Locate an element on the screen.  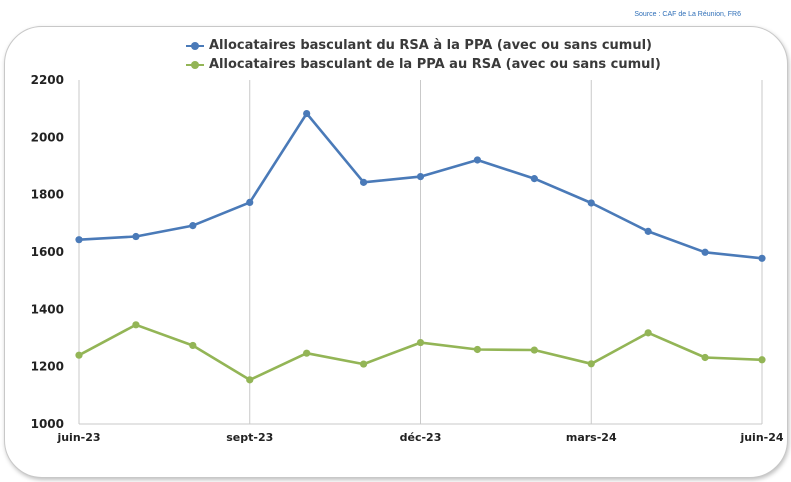
y-tick-label: 1800 is located at coordinates (47, 195).